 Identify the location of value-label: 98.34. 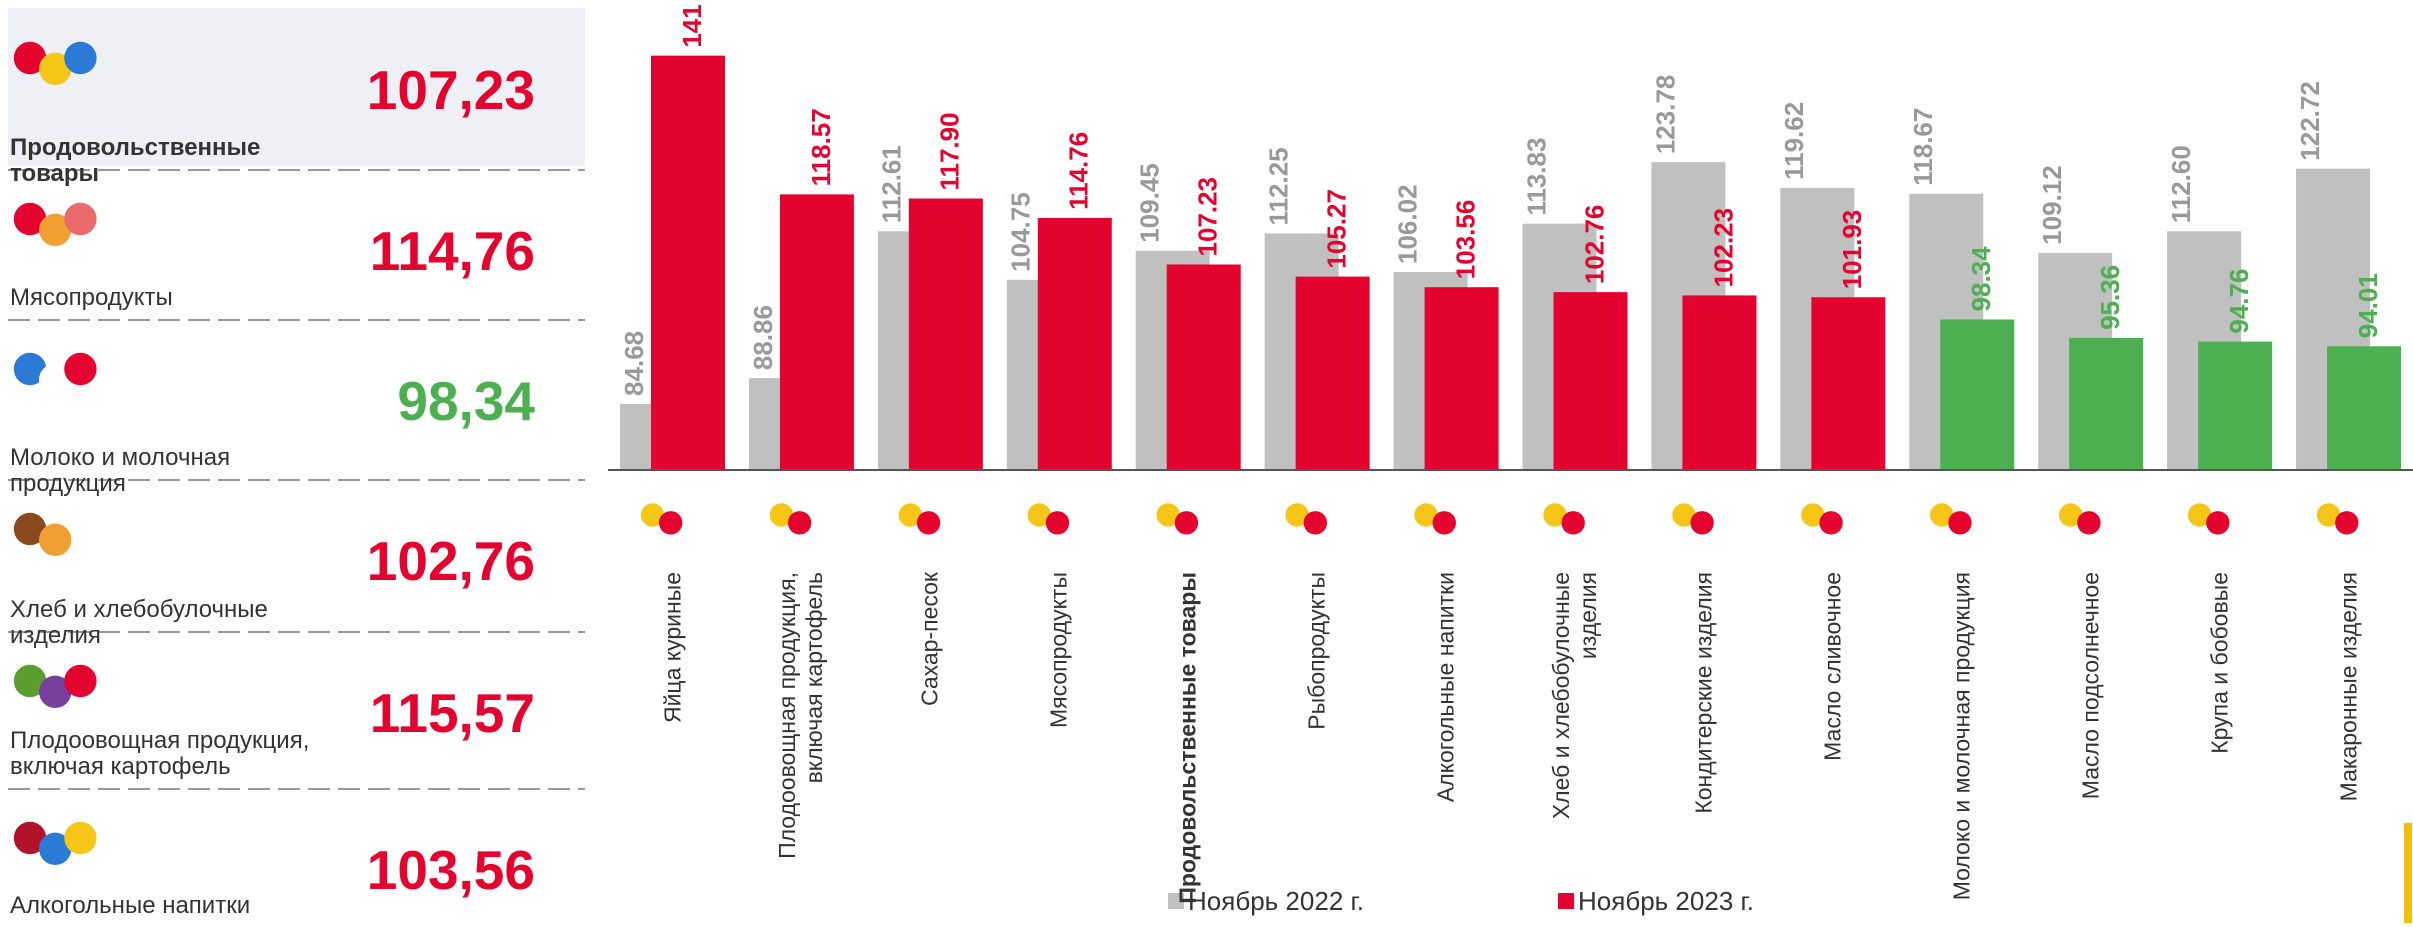
(1981, 279).